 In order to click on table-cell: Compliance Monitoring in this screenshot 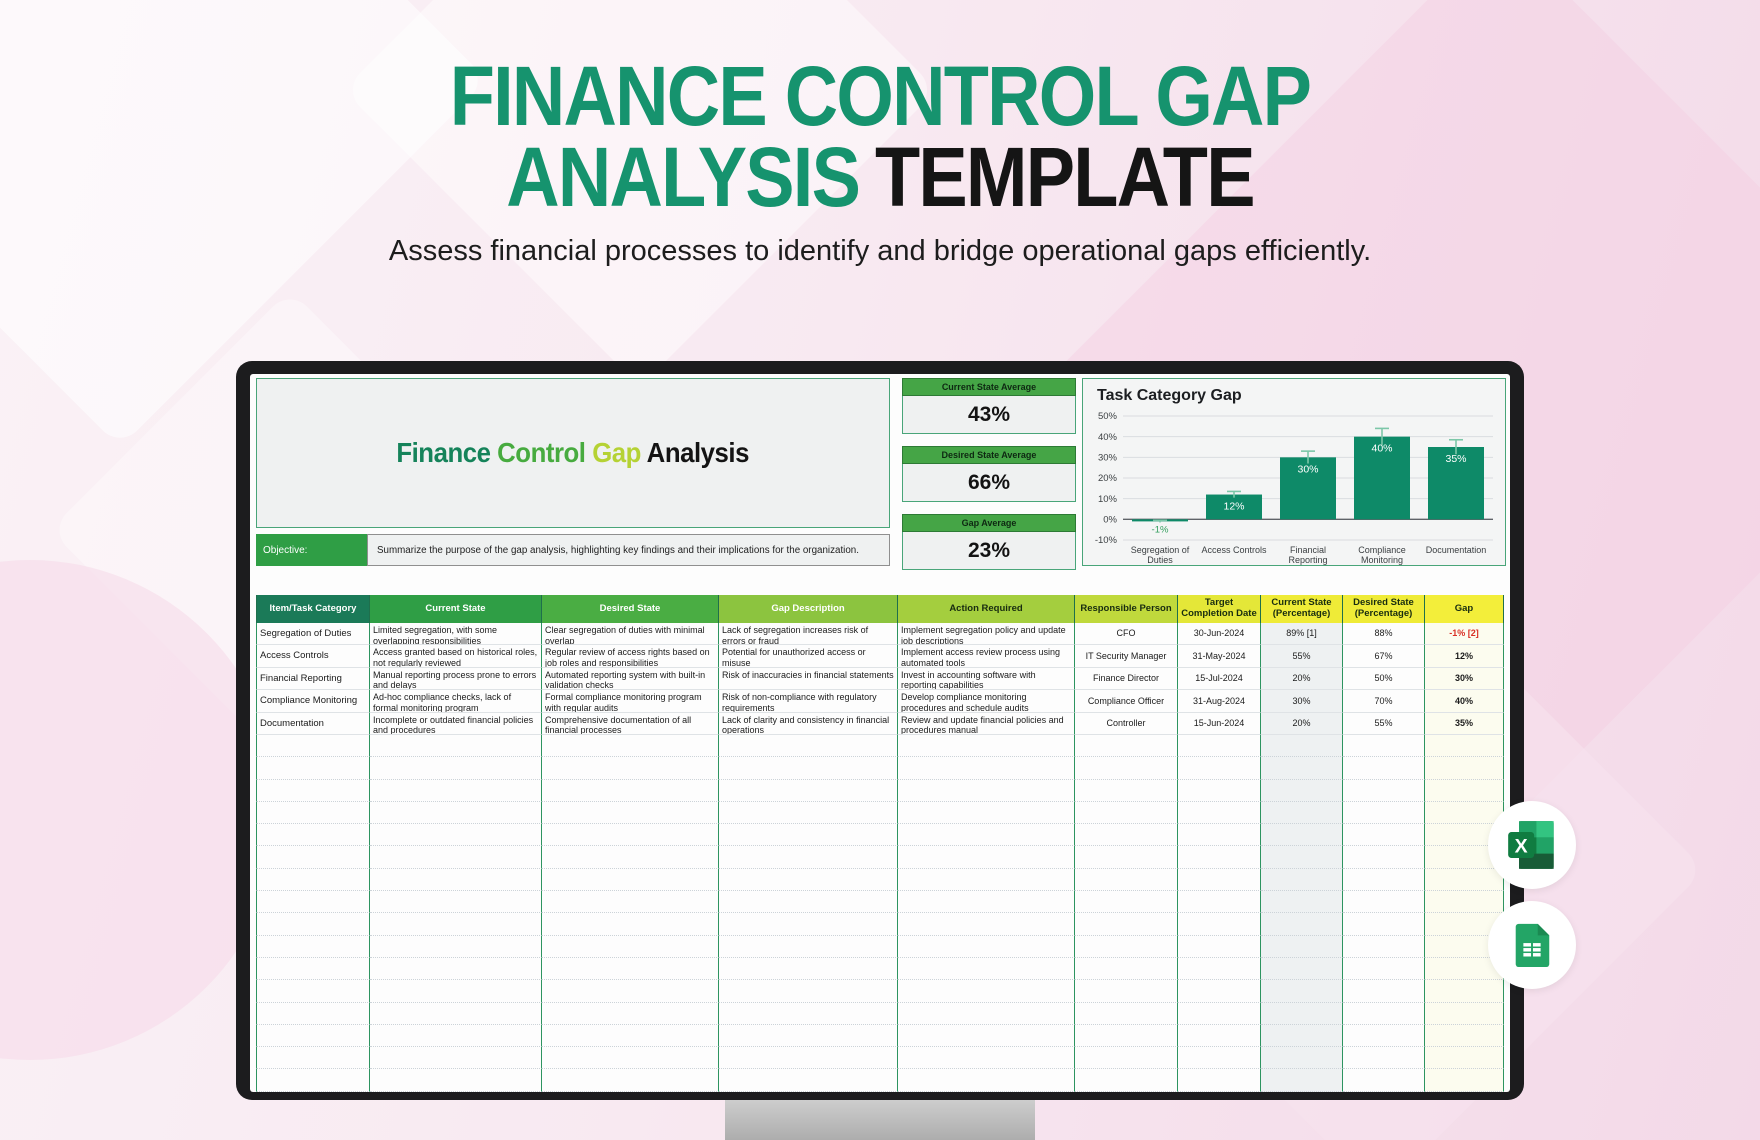, I will do `click(313, 701)`.